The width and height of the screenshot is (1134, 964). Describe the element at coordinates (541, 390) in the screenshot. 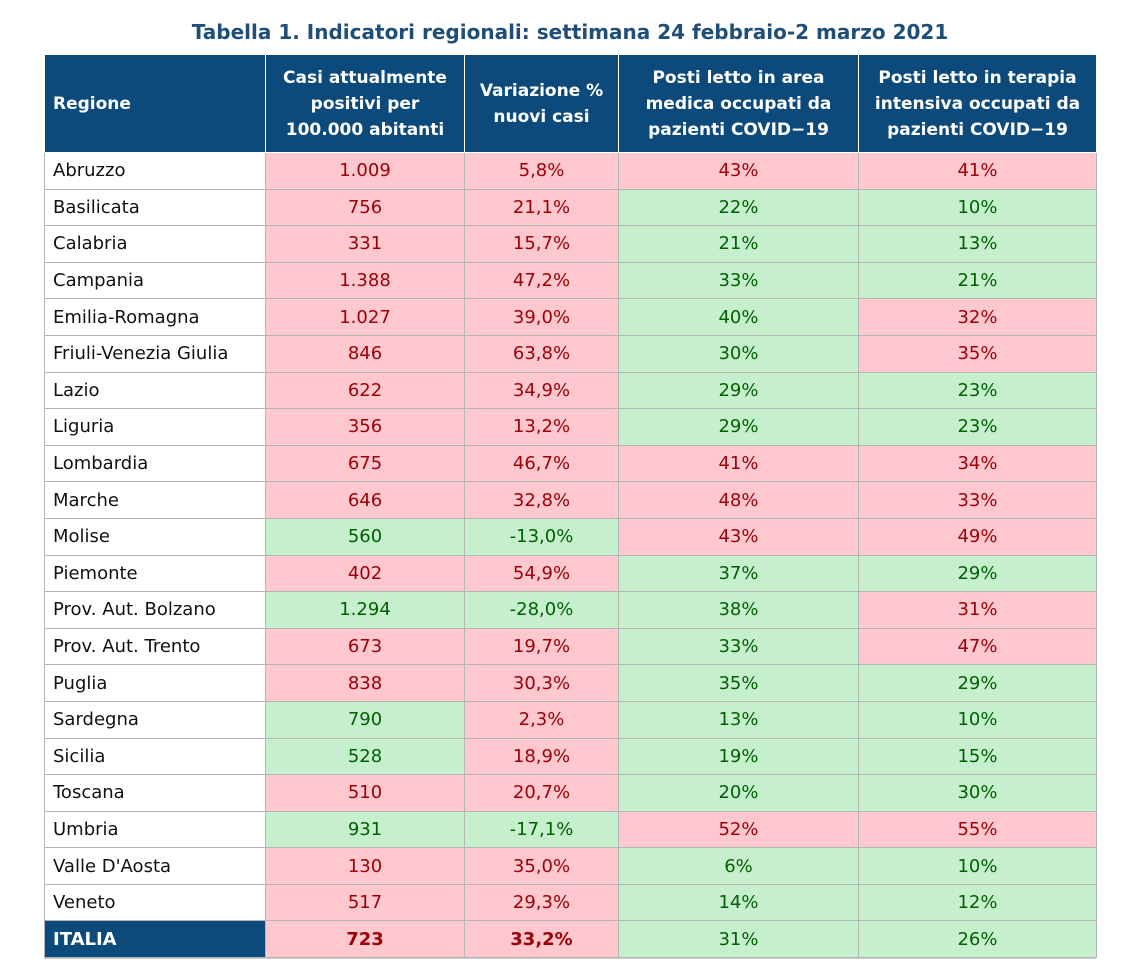

I see `variazione-cell: 34,9%` at that location.